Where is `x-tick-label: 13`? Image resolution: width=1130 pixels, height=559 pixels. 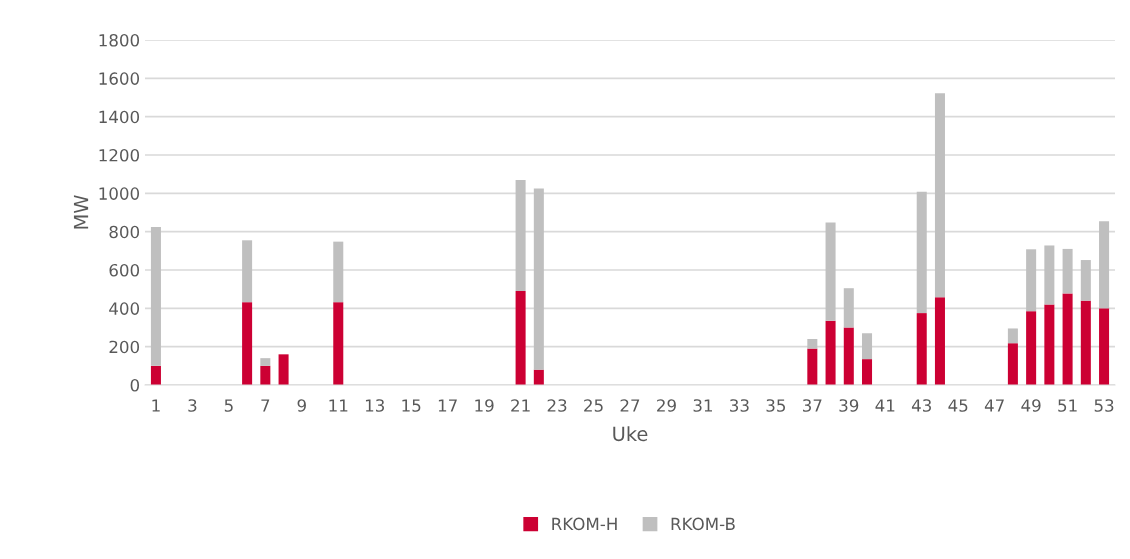 x-tick-label: 13 is located at coordinates (374, 405).